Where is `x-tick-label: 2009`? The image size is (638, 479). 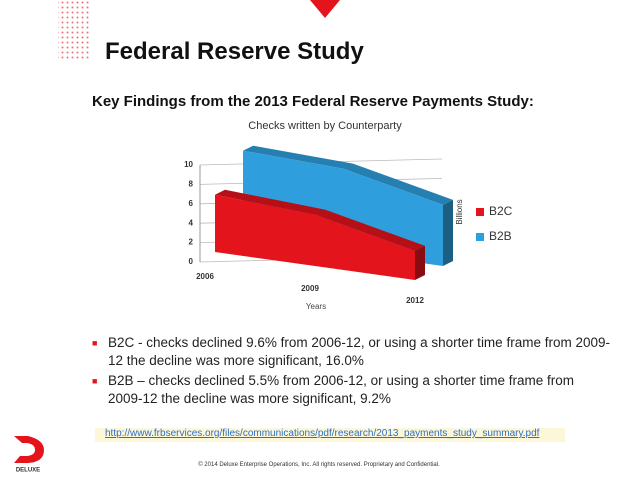 x-tick-label: 2009 is located at coordinates (310, 288).